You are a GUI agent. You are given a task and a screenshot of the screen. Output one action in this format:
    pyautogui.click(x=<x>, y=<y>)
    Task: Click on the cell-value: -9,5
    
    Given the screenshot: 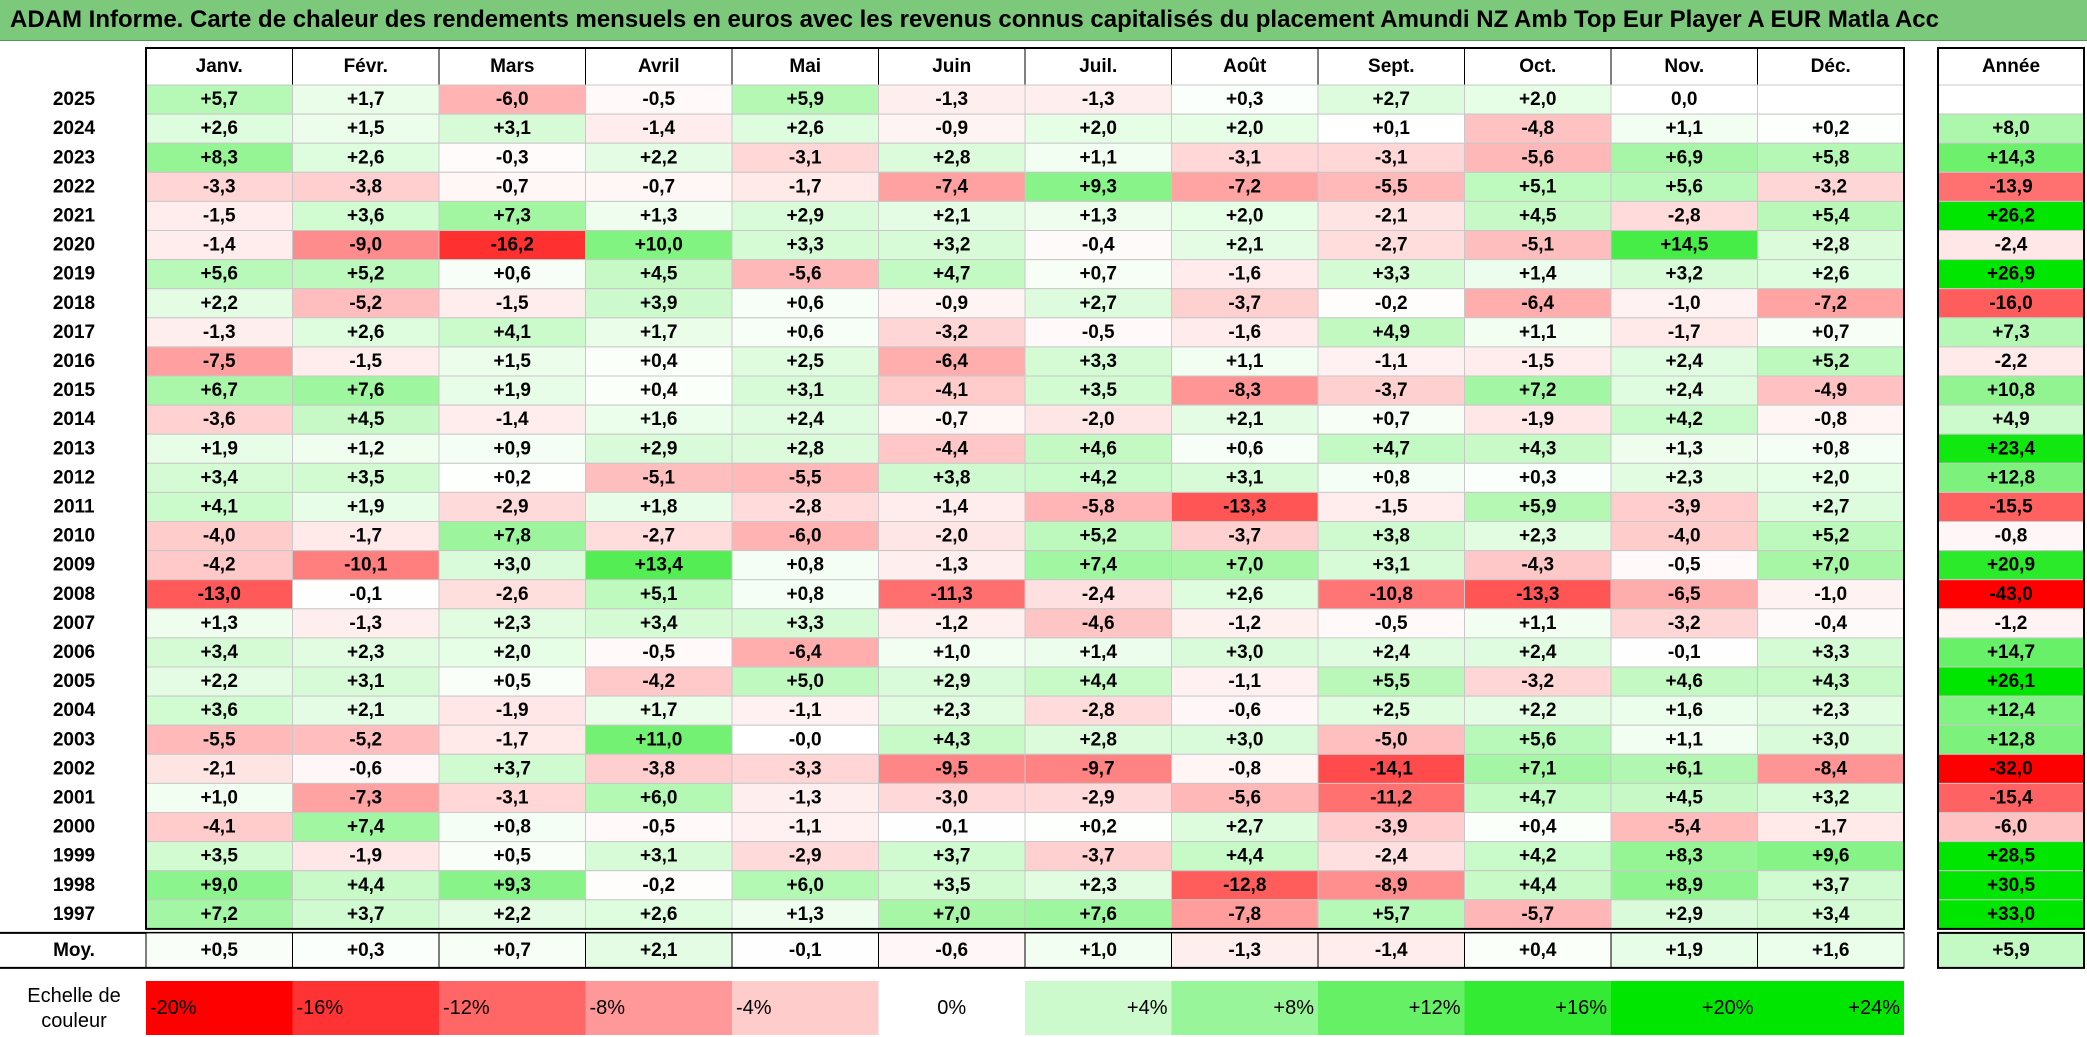 What is the action you would take?
    pyautogui.click(x=951, y=768)
    